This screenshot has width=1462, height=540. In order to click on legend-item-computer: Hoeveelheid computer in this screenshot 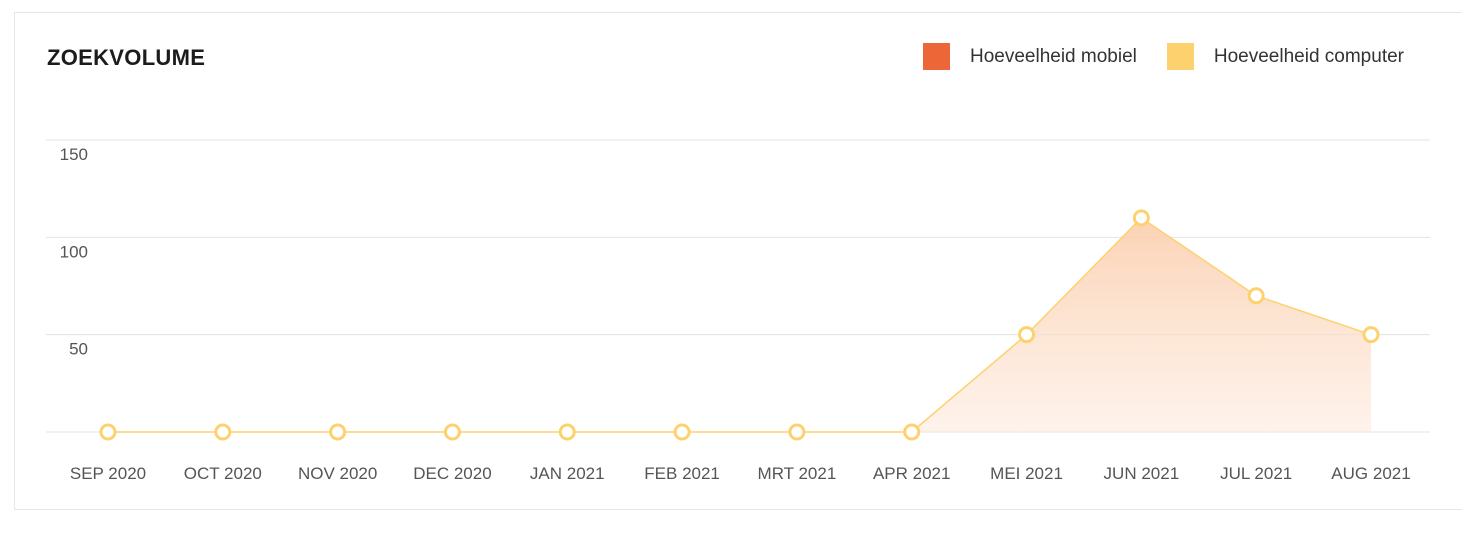, I will do `click(1285, 56)`.